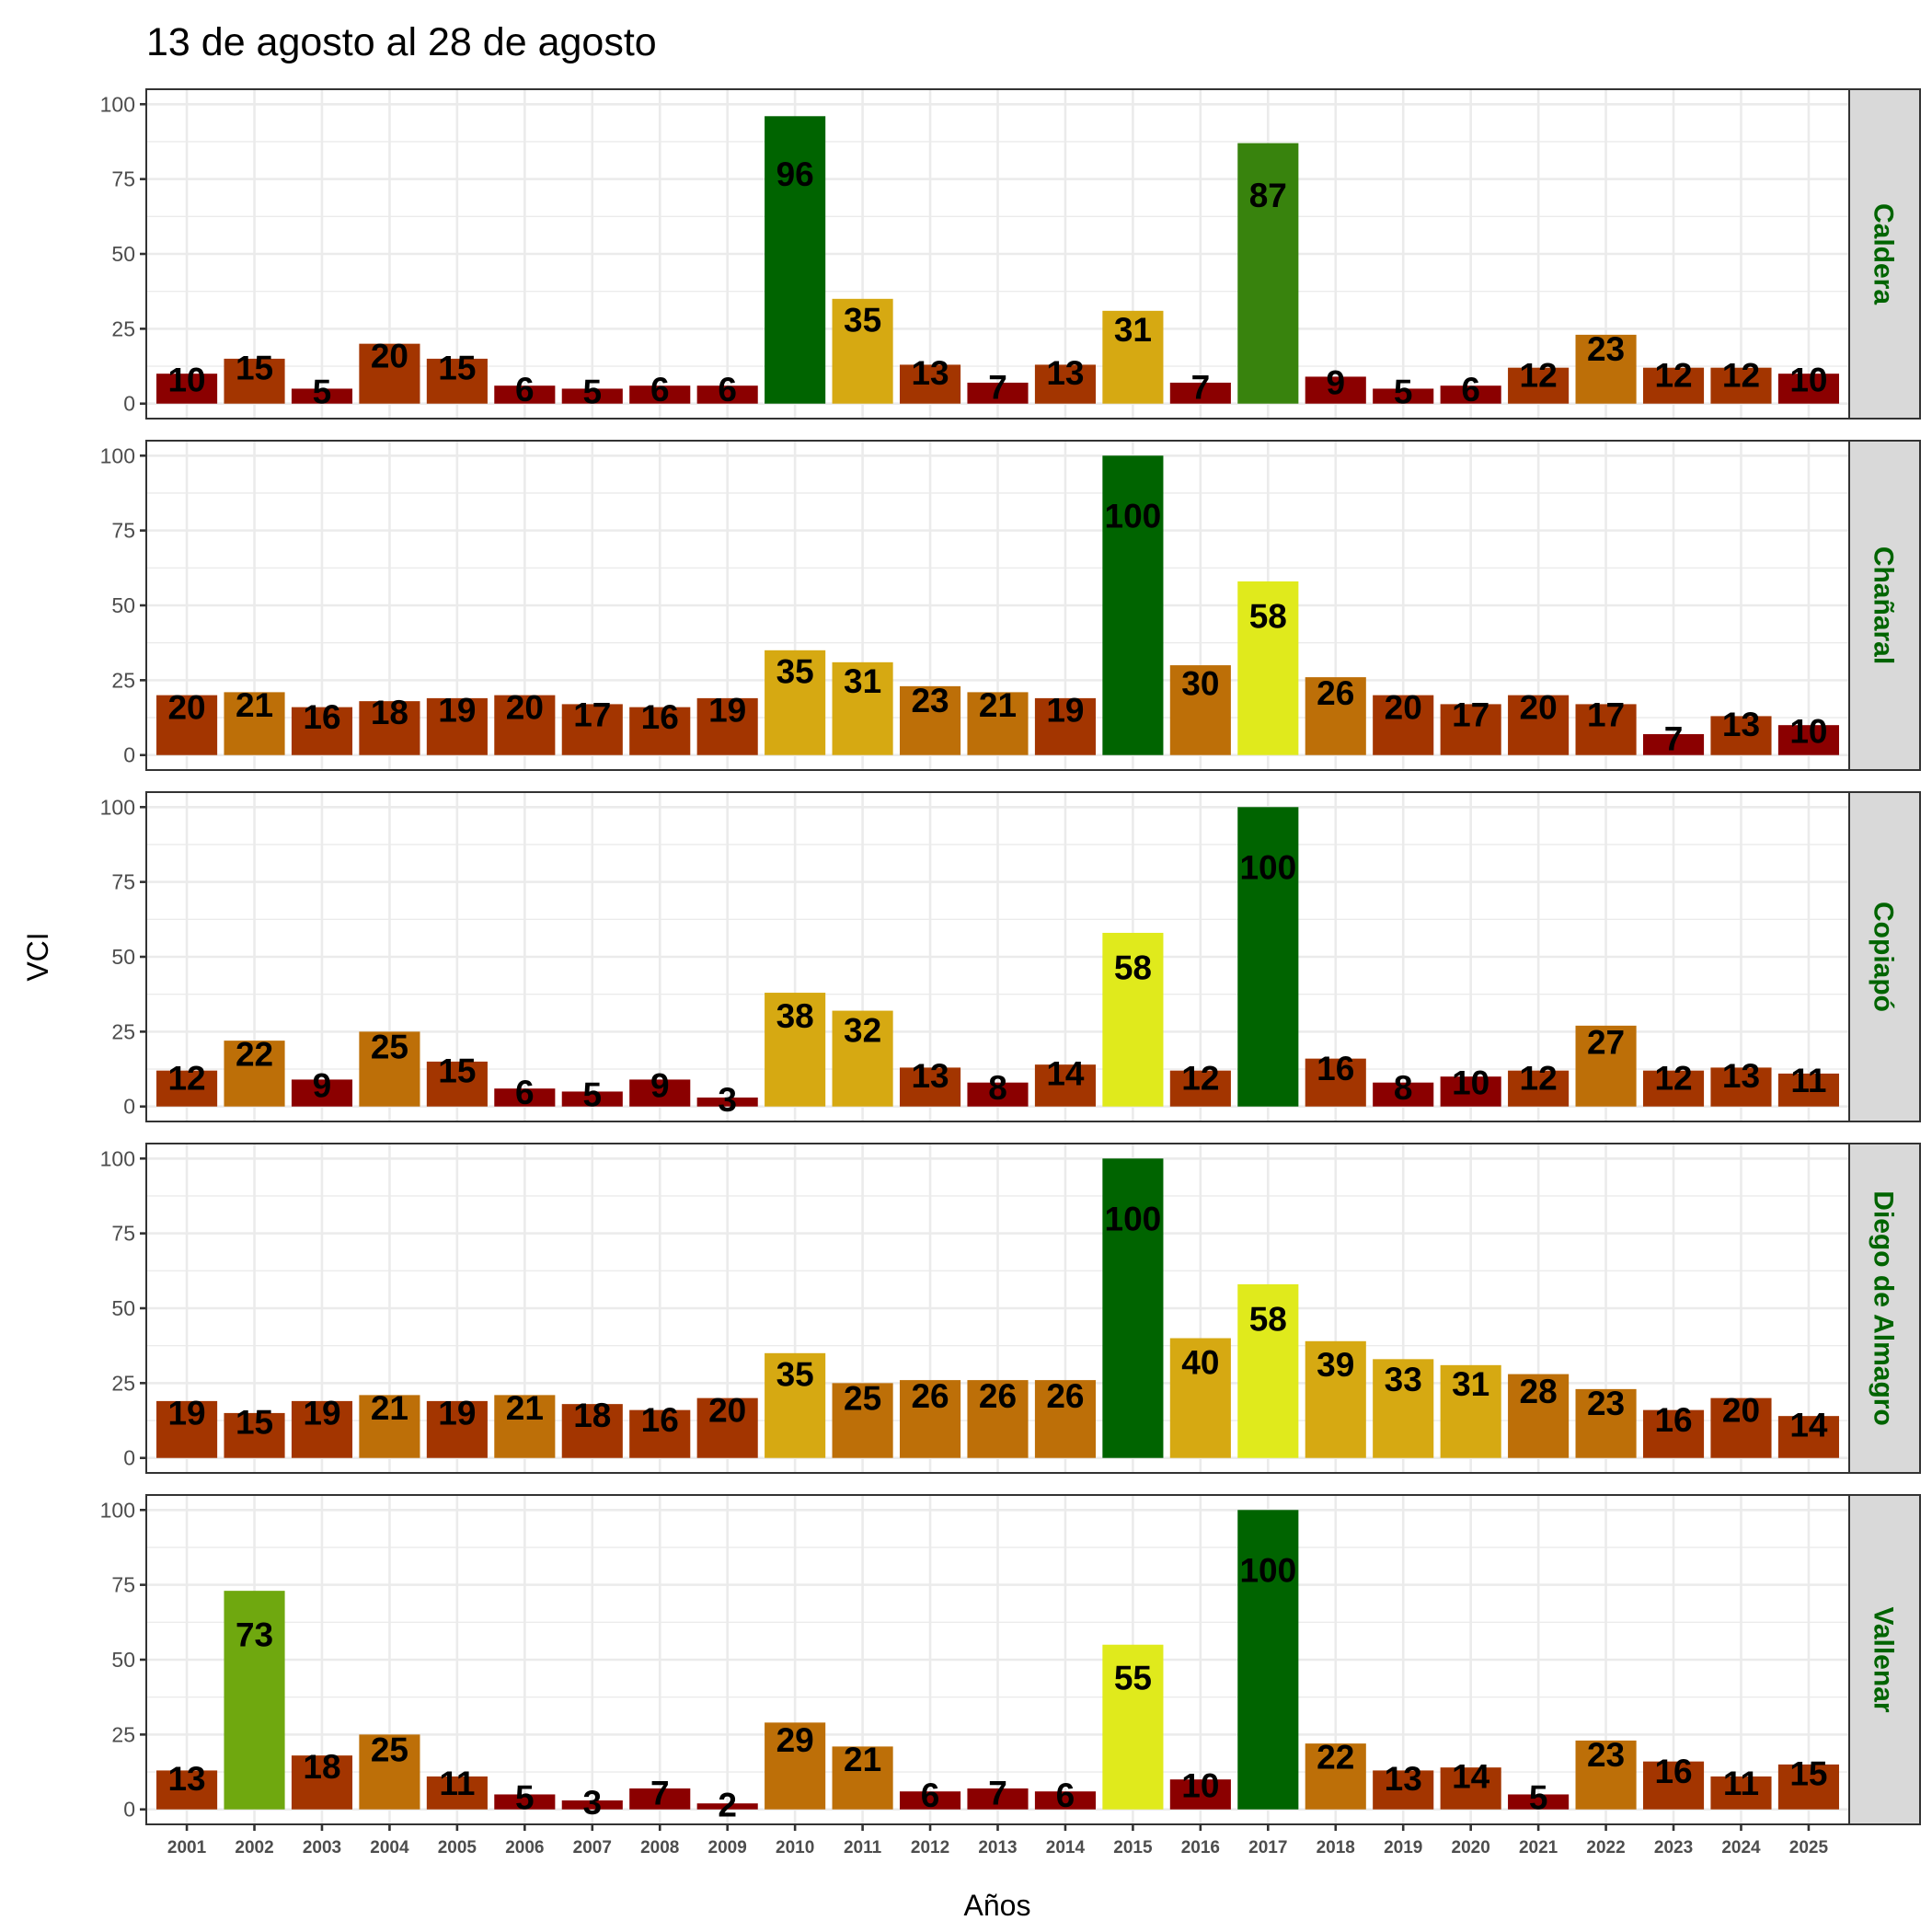  Describe the element at coordinates (457, 1783) in the screenshot. I see `data-label: 11` at that location.